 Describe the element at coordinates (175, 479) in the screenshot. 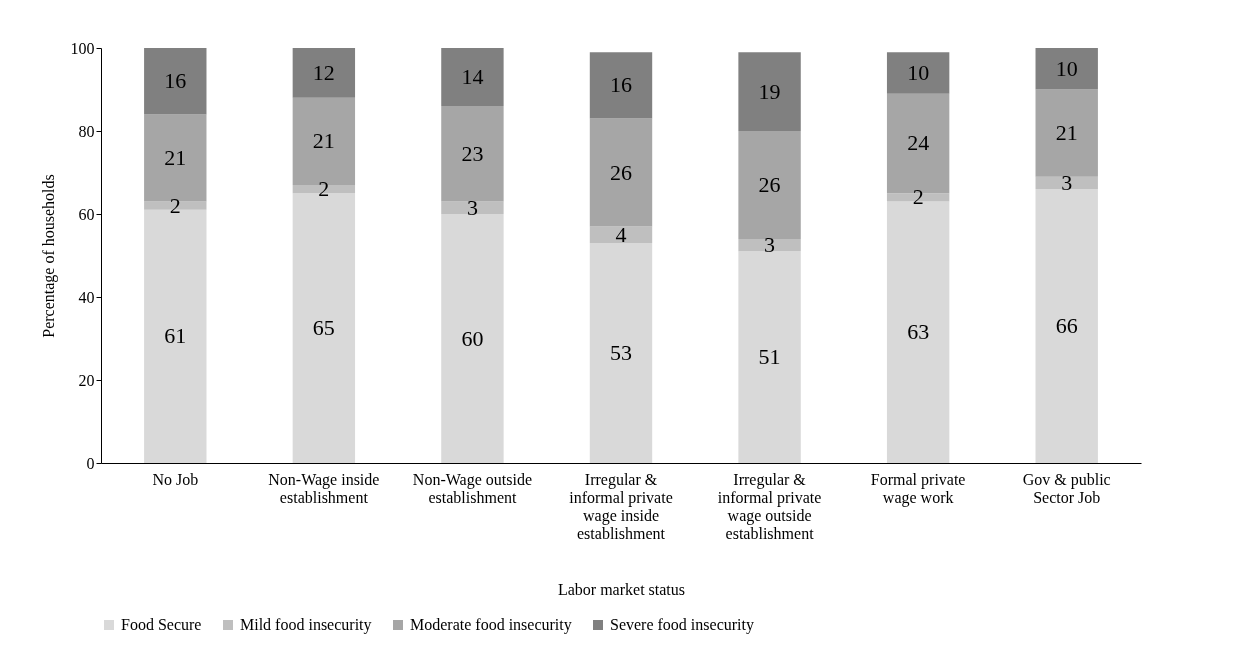

I see `x-tick-label: No Job` at that location.